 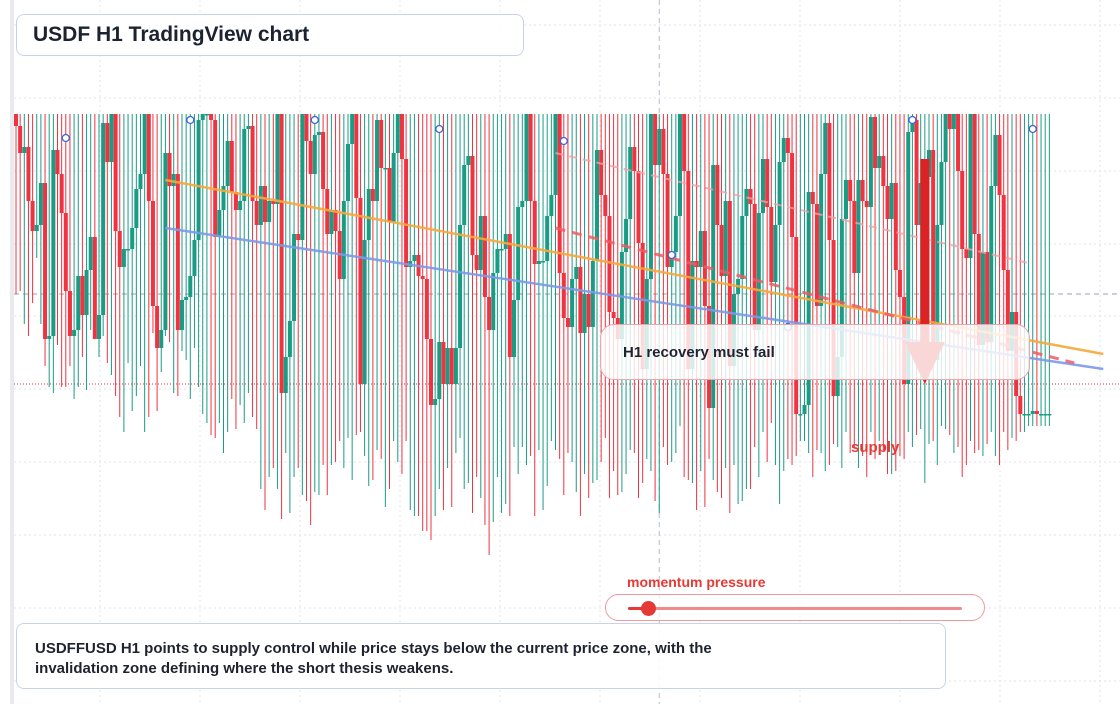 I want to click on price-scale-strip, so click(x=12, y=352).